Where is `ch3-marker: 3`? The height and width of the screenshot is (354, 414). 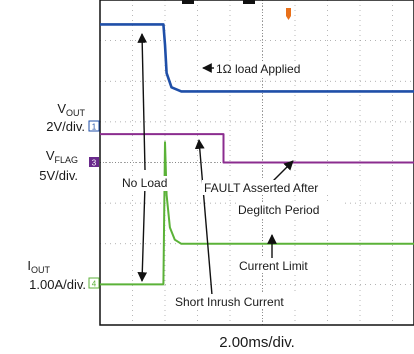 ch3-marker: 3 is located at coordinates (94, 162).